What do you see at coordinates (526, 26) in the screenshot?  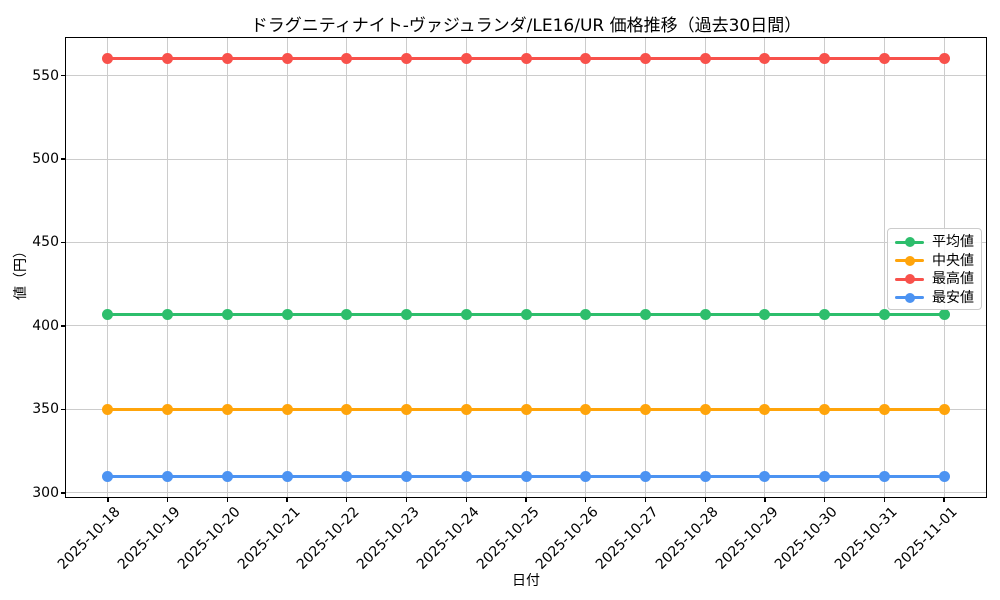 I see `chart-title: ドラグニティナイト-ヴァジュランダ/LE16/UR 価格推移（過去30日間）` at bounding box center [526, 26].